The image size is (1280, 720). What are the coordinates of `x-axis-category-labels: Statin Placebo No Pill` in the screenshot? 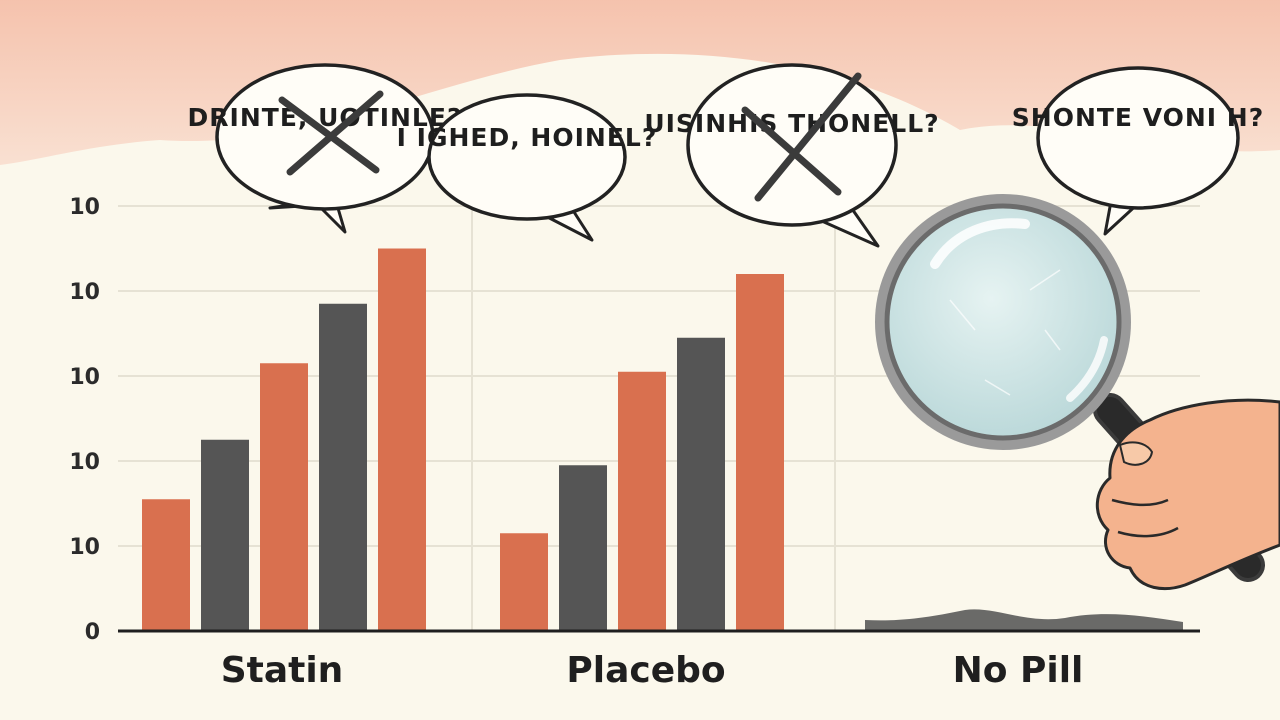 It's located at (652, 670).